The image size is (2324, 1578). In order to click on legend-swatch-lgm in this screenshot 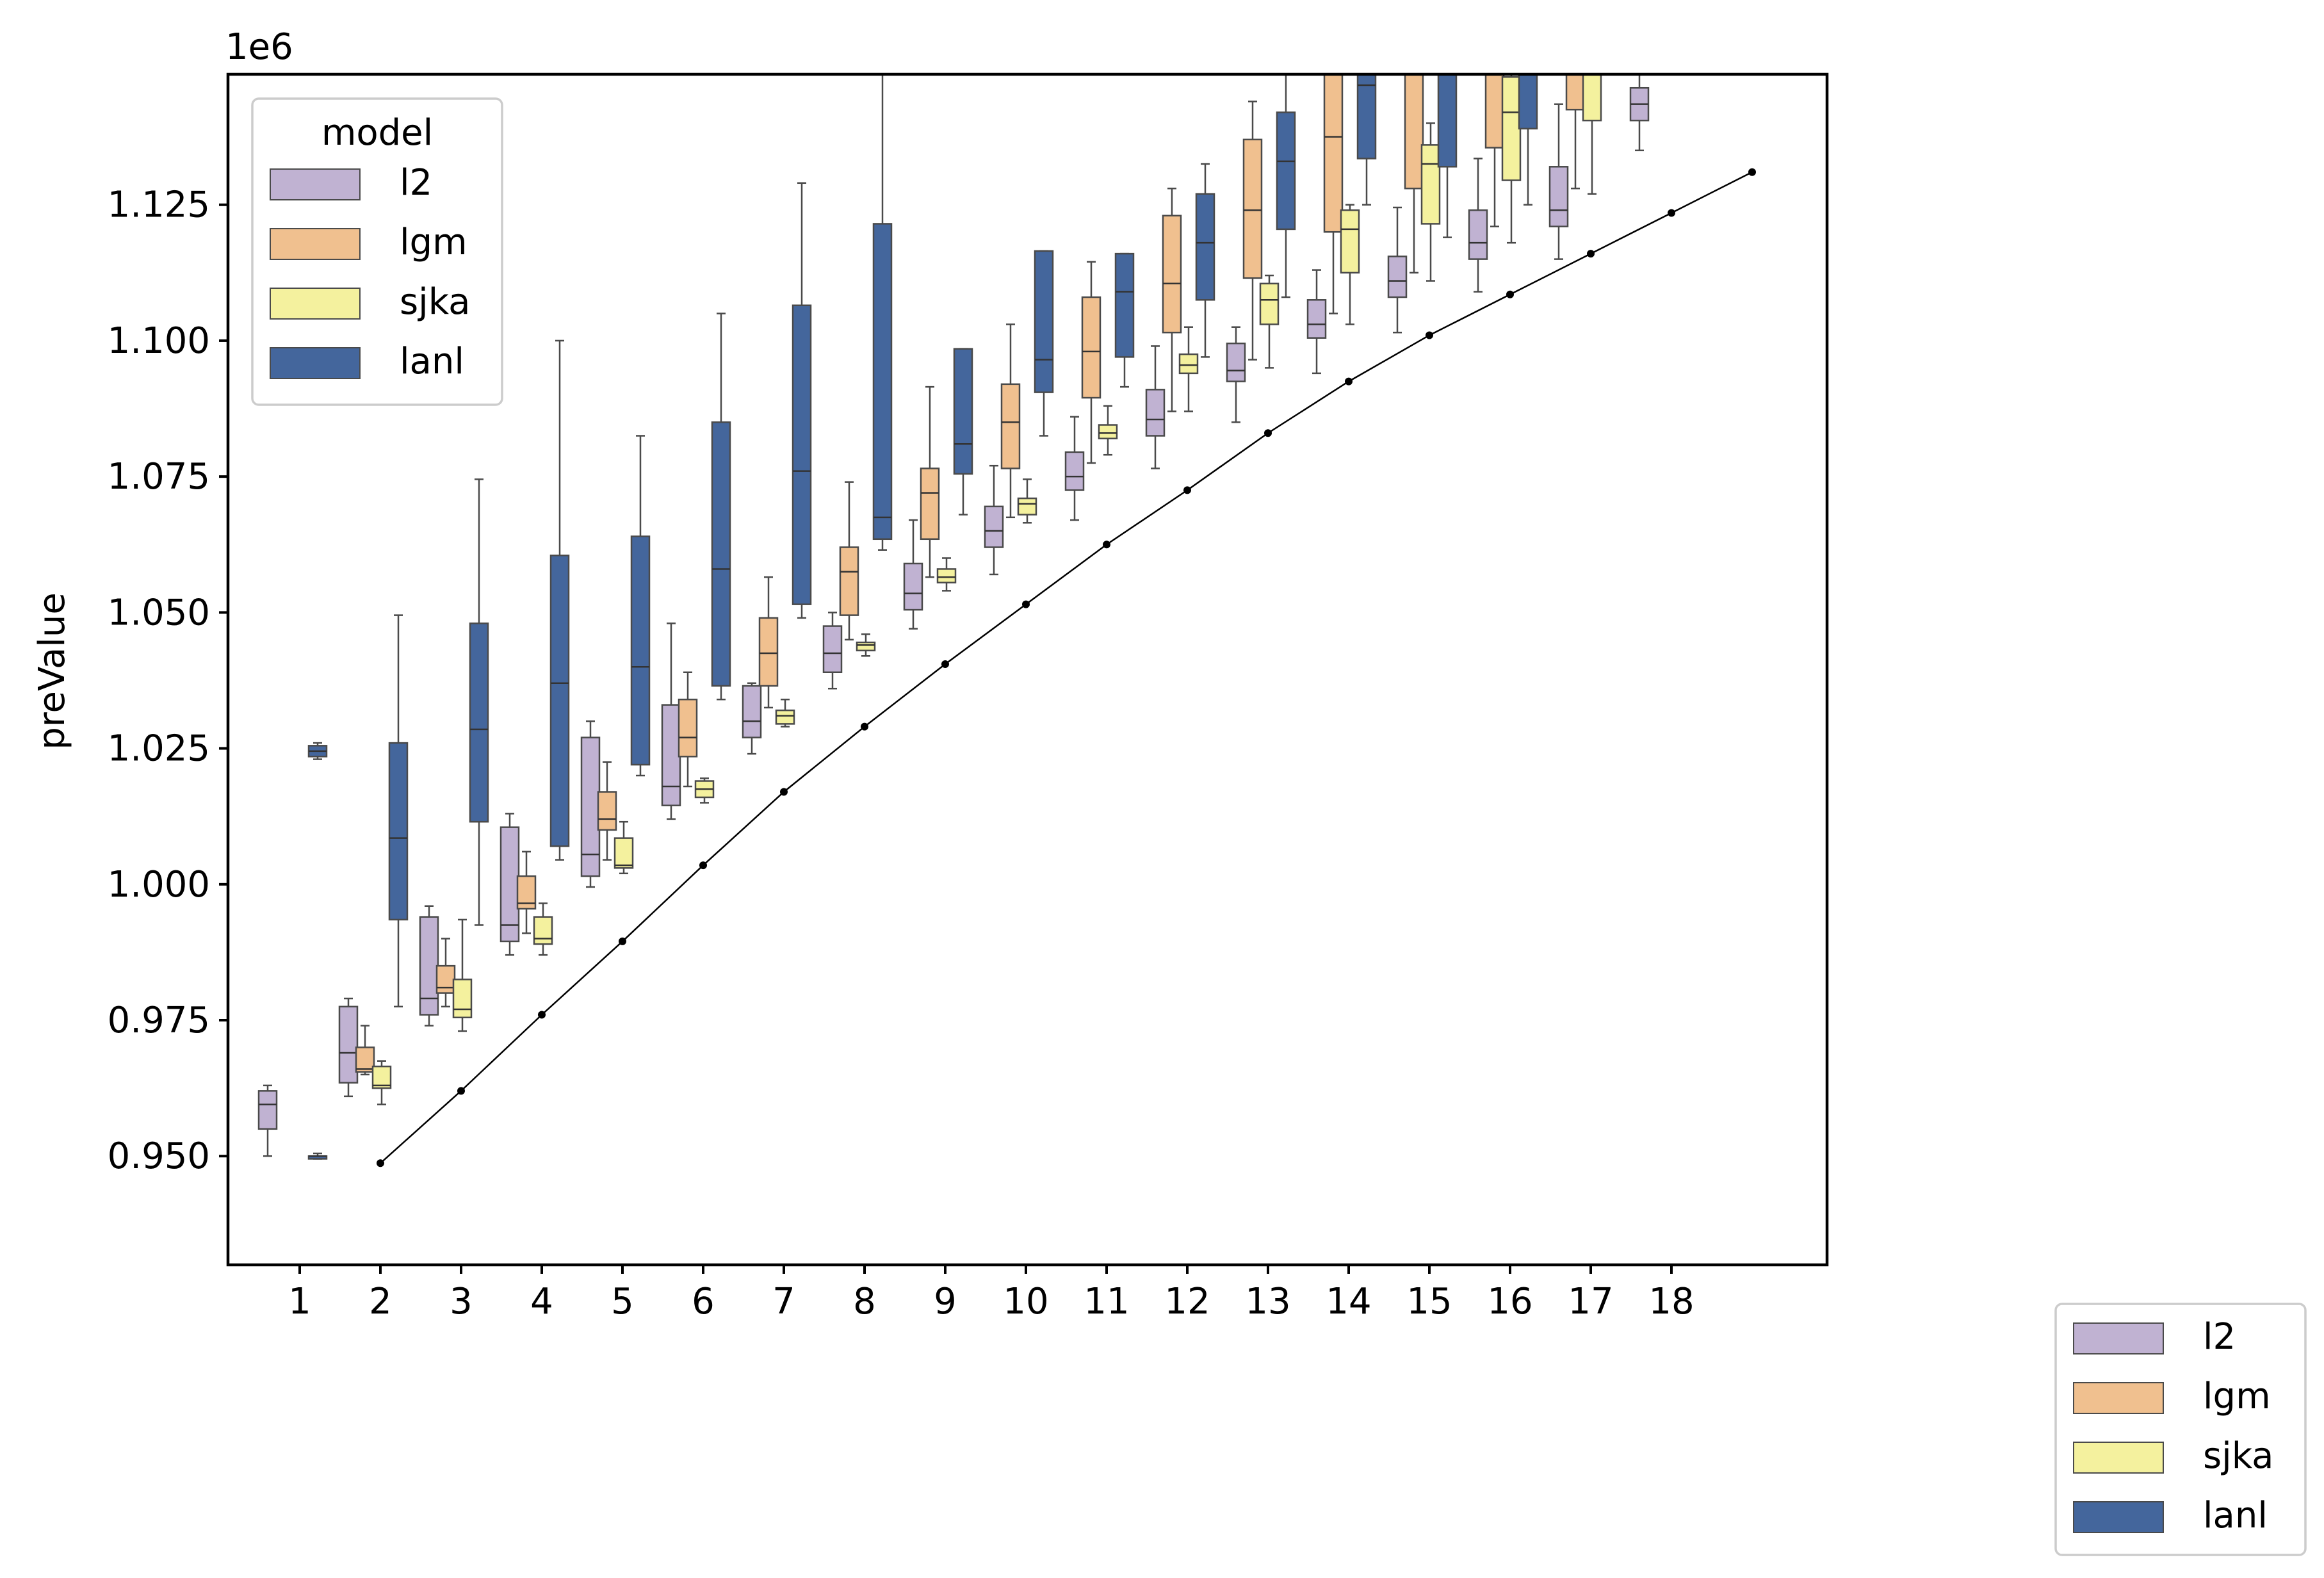, I will do `click(315, 244)`.